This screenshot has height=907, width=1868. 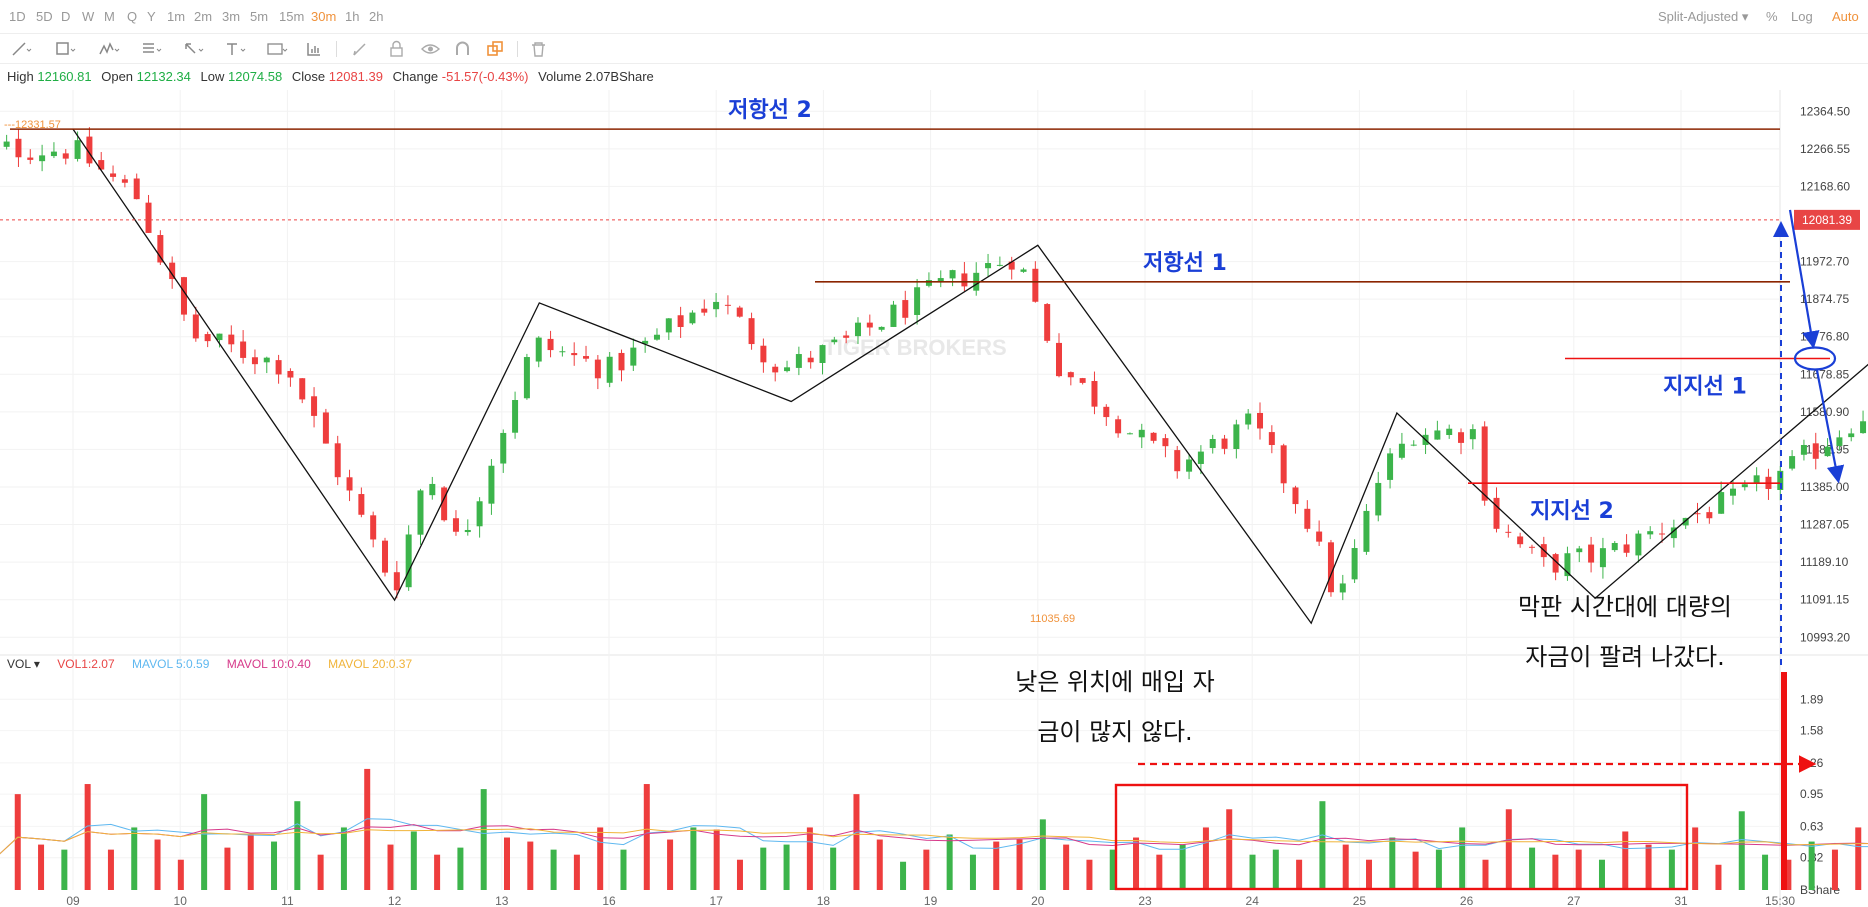 I want to click on trash-icon, so click(x=539, y=49).